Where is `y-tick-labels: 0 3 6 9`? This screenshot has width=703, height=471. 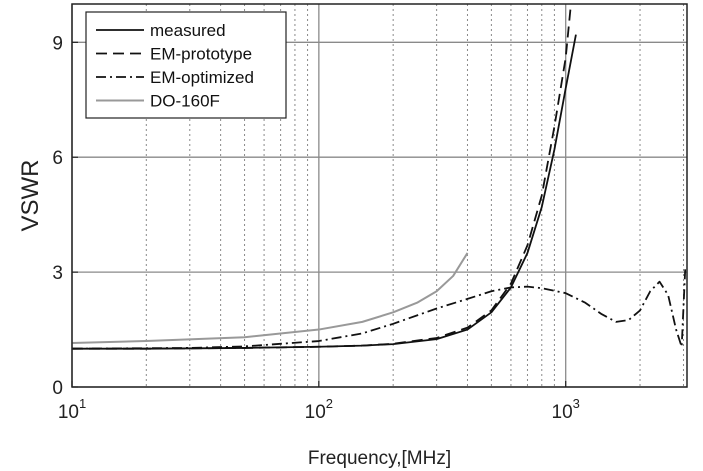 y-tick-labels: 0 3 6 9 is located at coordinates (65, 216).